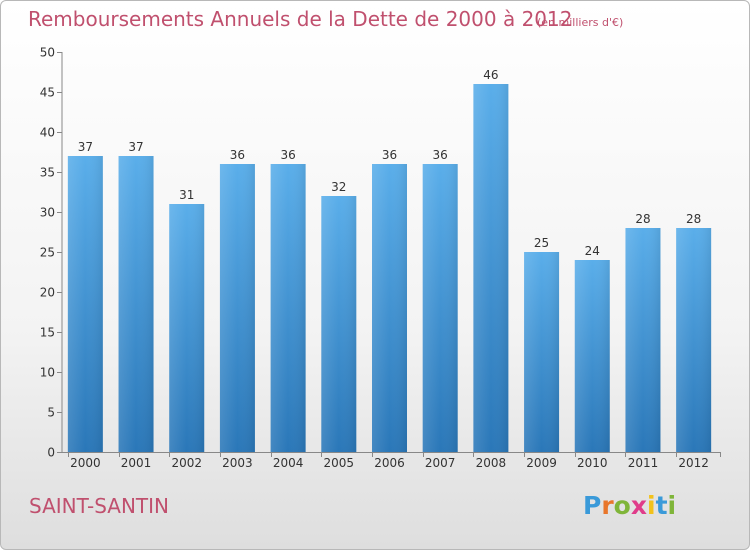 The height and width of the screenshot is (550, 750). I want to click on bar-value-label: 31, so click(186, 195).